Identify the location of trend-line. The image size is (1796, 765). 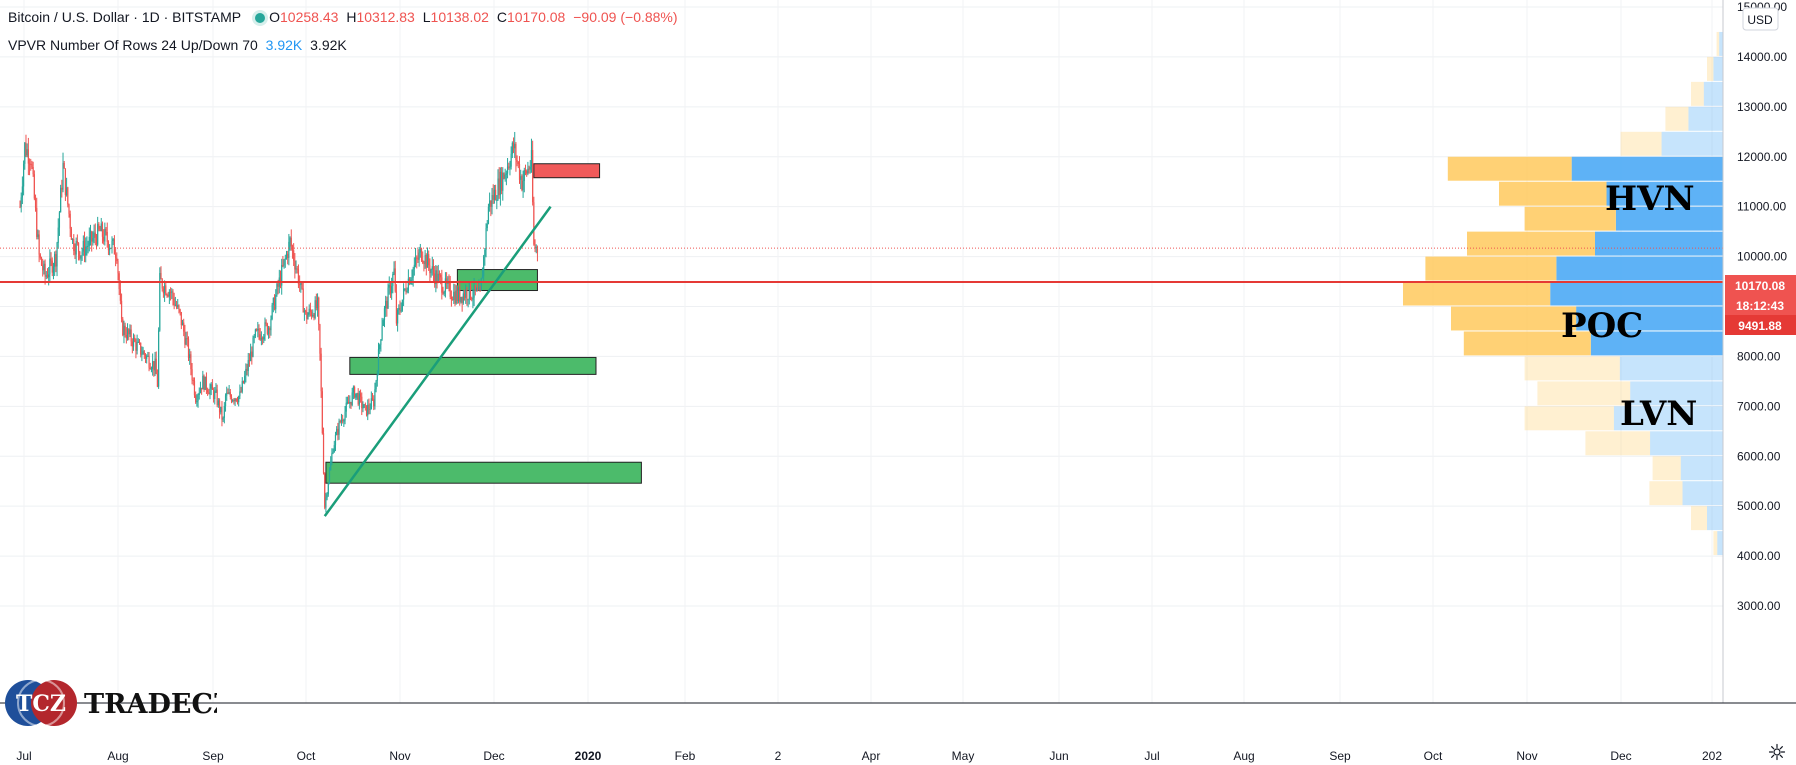
(437, 361).